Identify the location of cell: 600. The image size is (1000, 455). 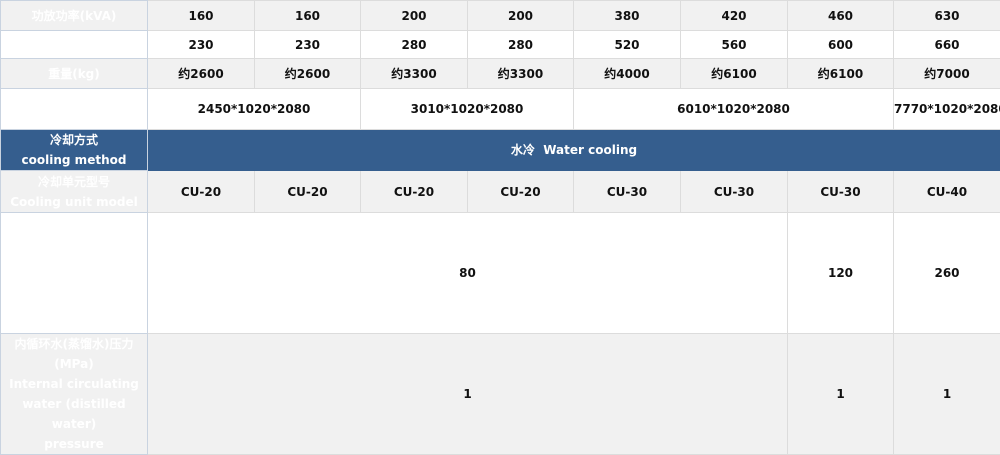
(841, 45).